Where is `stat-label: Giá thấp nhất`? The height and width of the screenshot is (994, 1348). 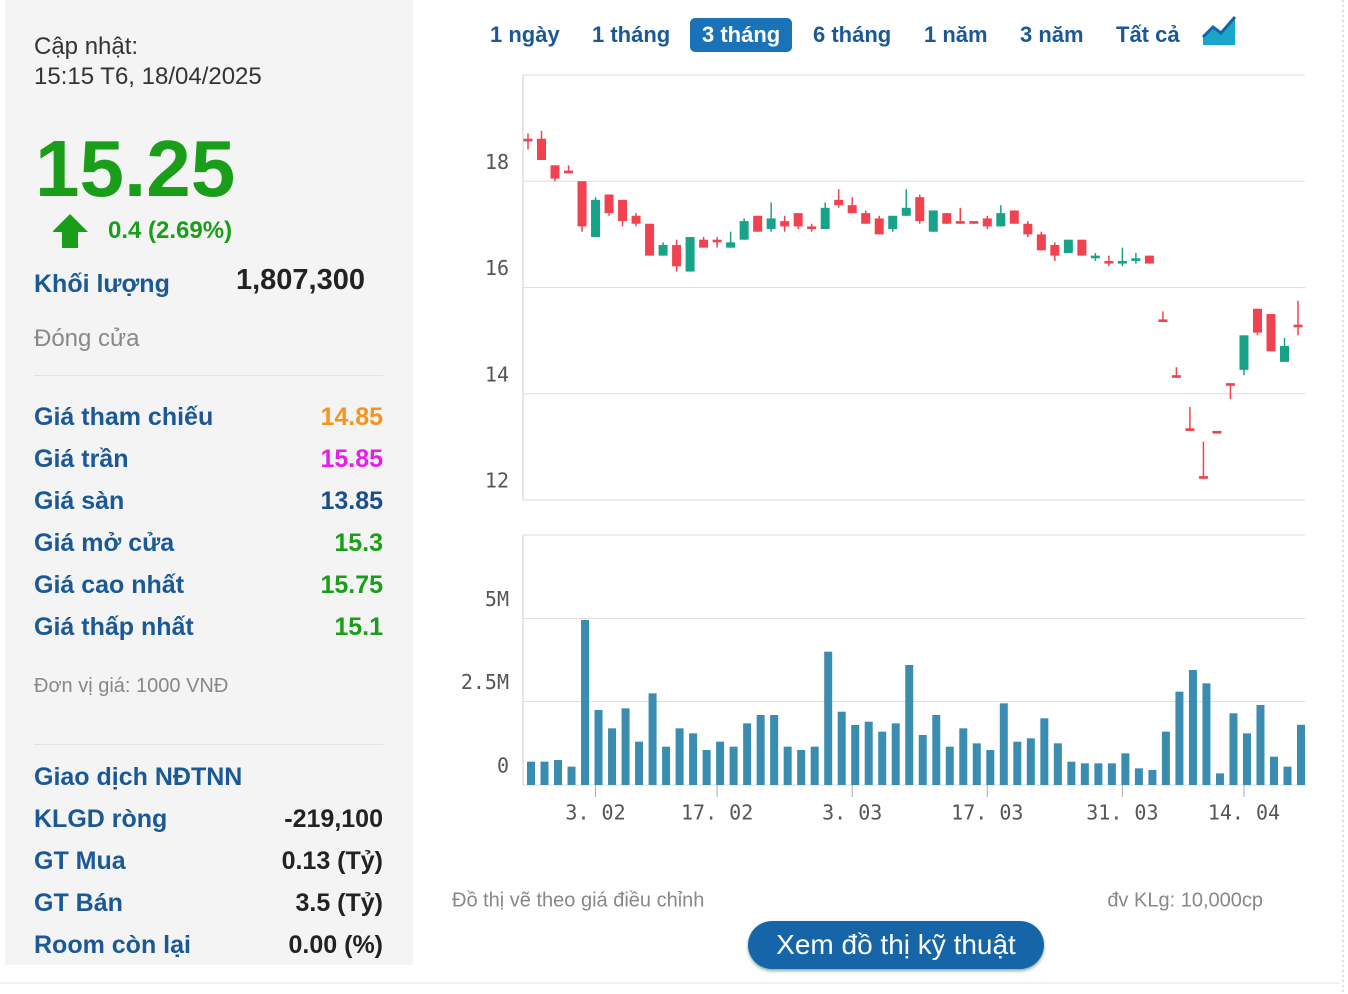
stat-label: Giá thấp nhất is located at coordinates (114, 627).